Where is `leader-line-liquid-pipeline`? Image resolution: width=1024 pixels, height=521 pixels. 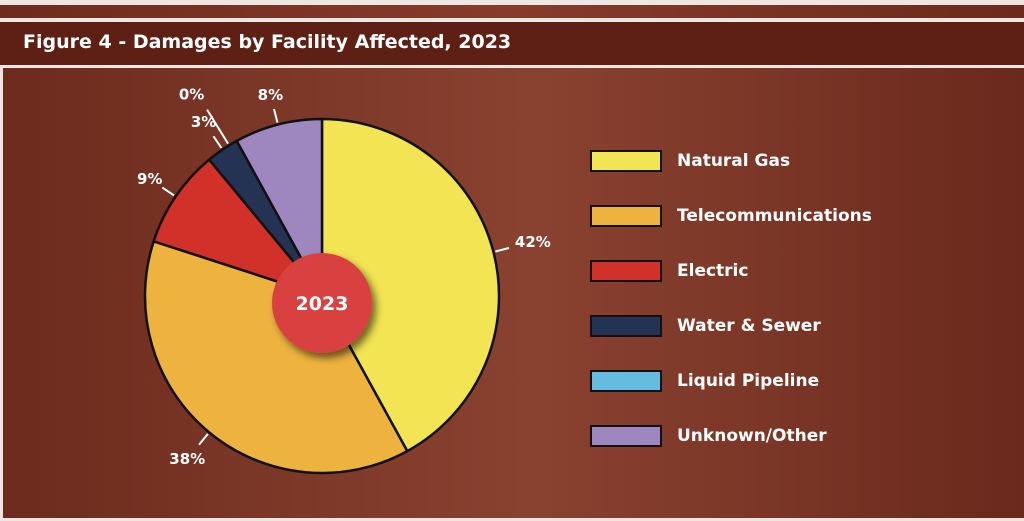
leader-line-liquid-pipeline is located at coordinates (217, 127).